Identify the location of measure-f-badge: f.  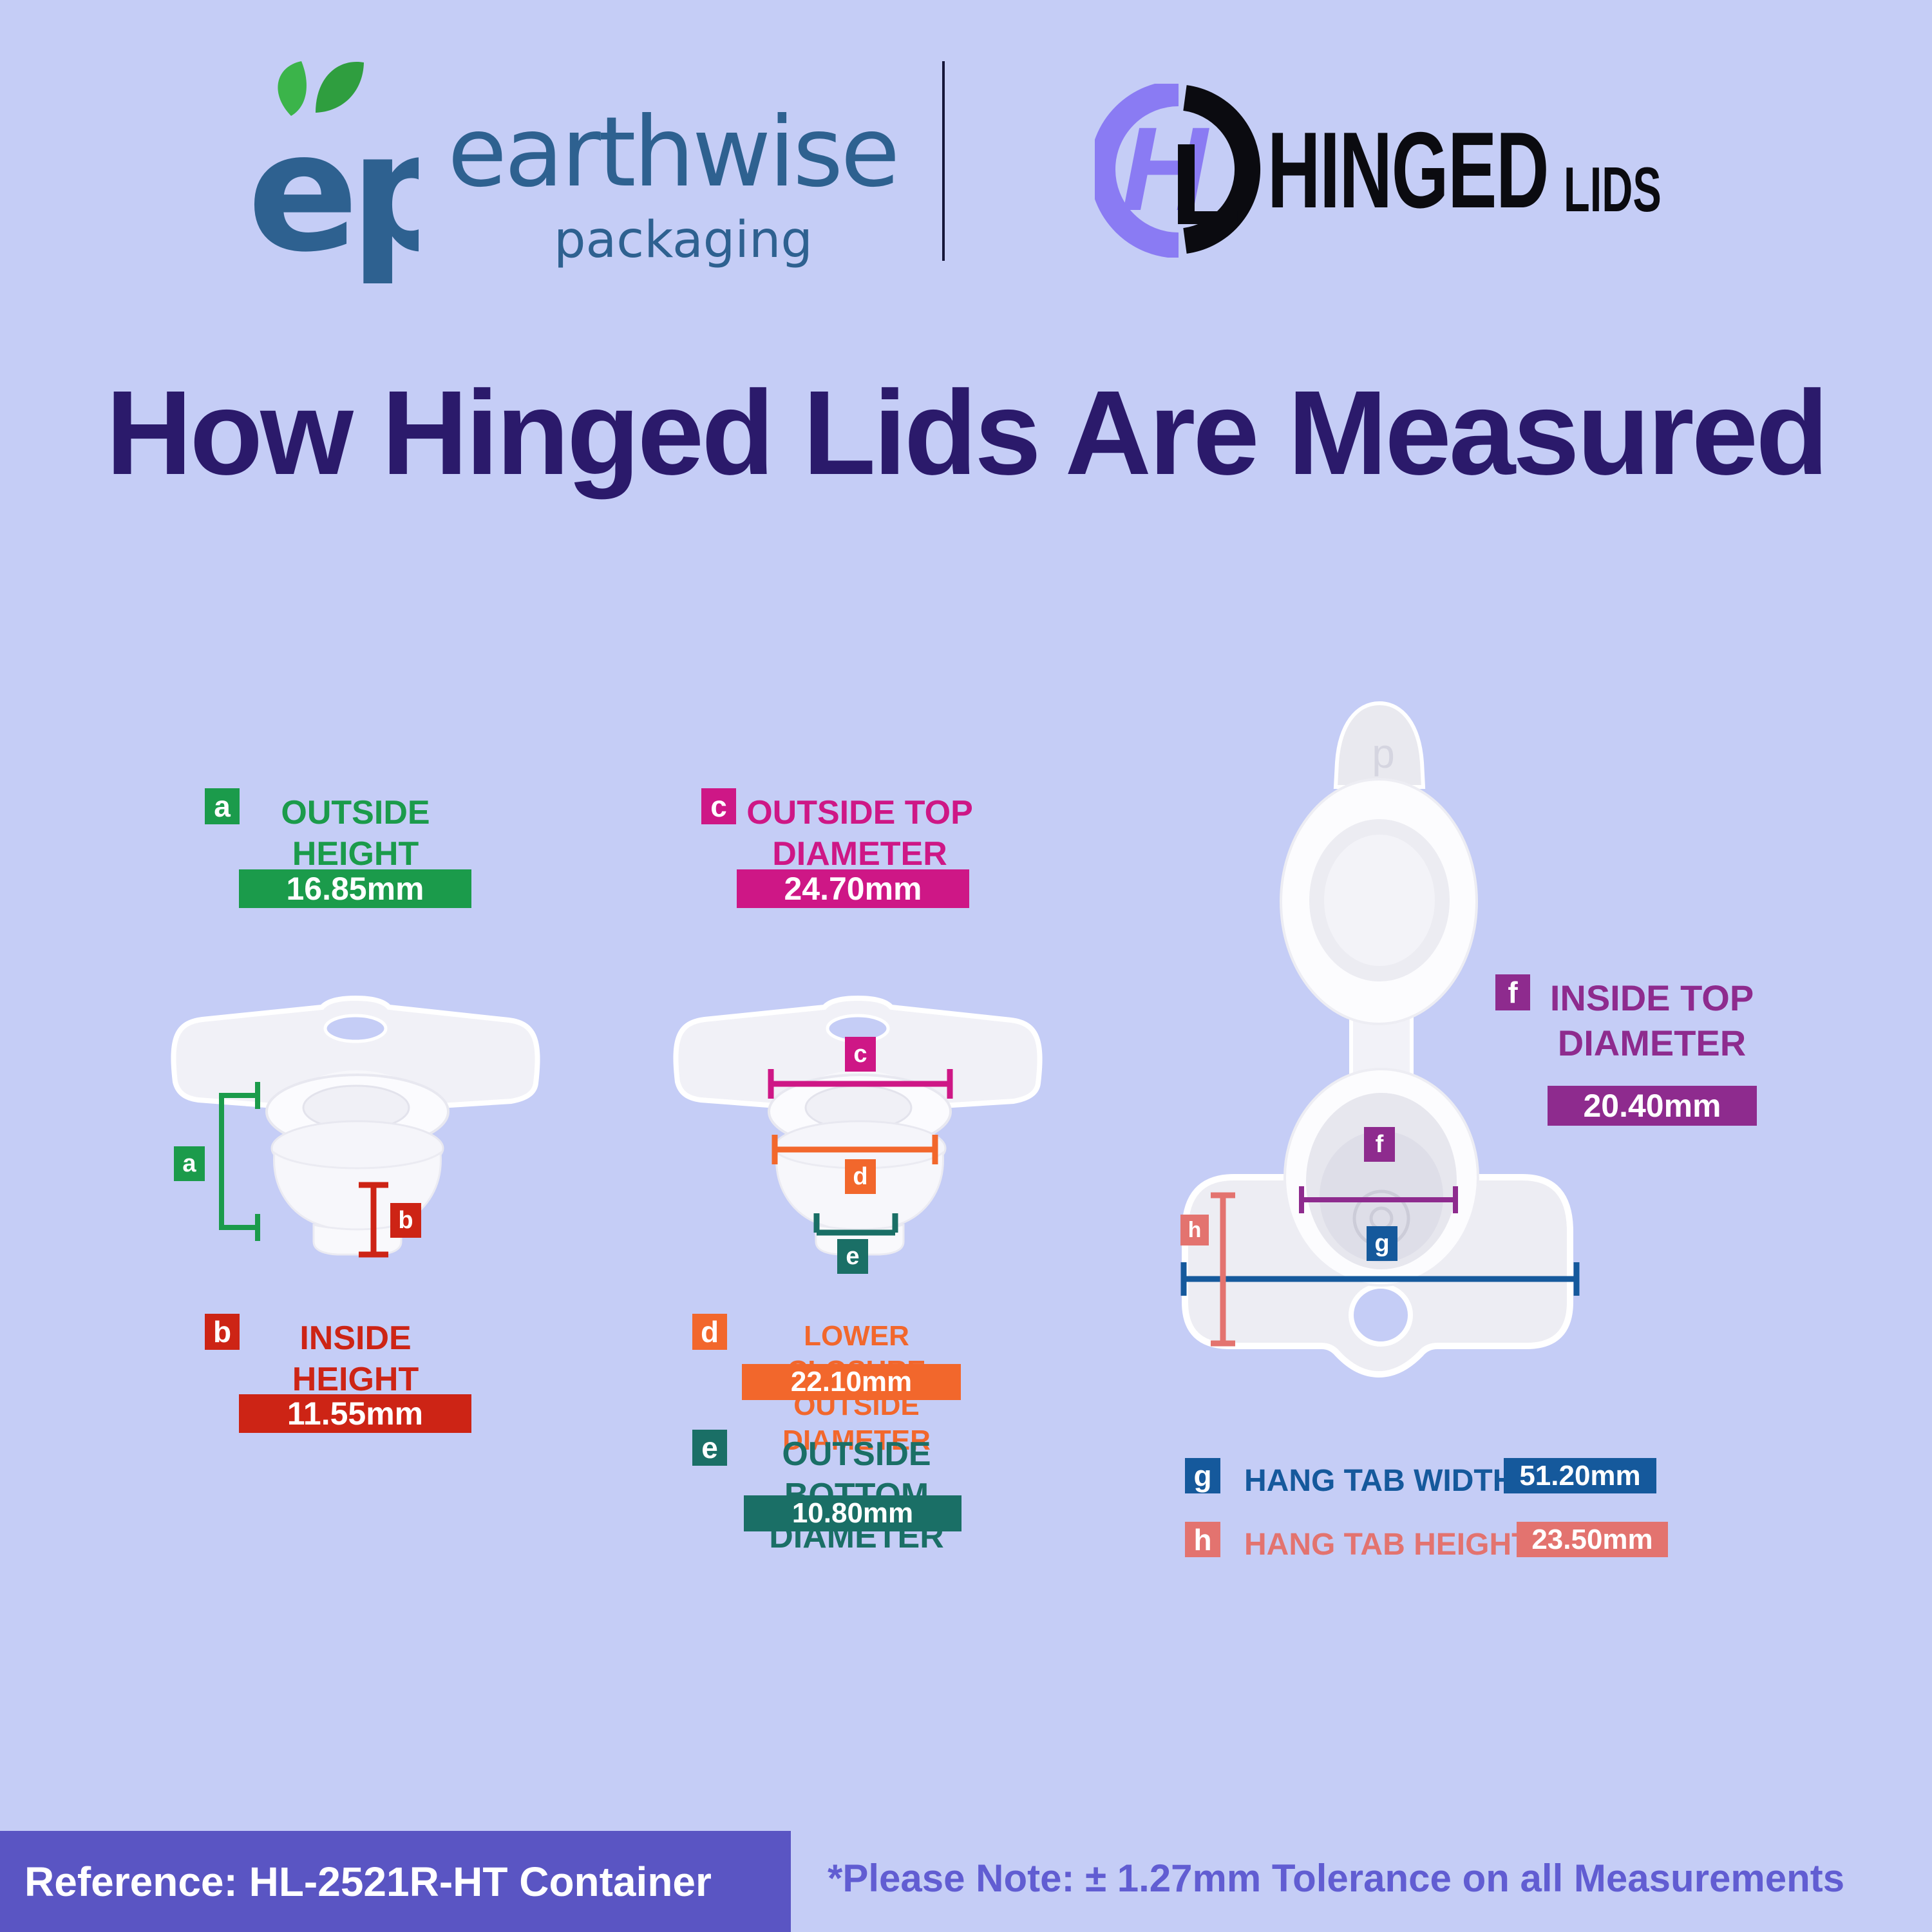
(1512, 992).